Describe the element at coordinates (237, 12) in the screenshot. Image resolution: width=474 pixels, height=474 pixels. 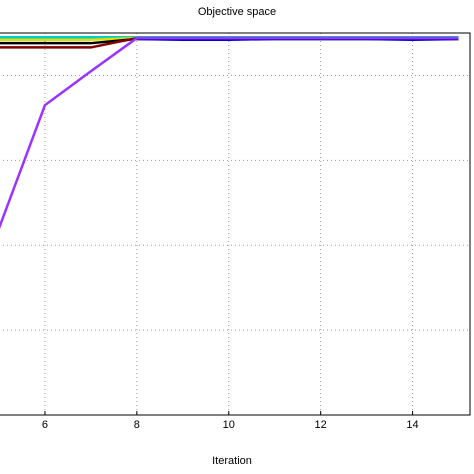
I see `chart-title: Objective space` at that location.